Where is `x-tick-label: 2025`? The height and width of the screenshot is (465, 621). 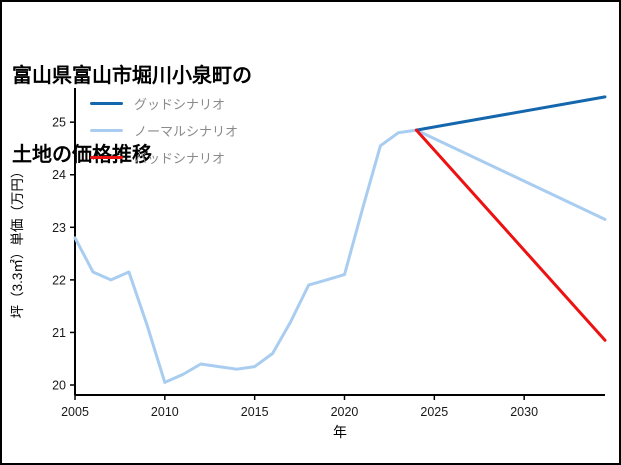
x-tick-label: 2025 is located at coordinates (434, 412).